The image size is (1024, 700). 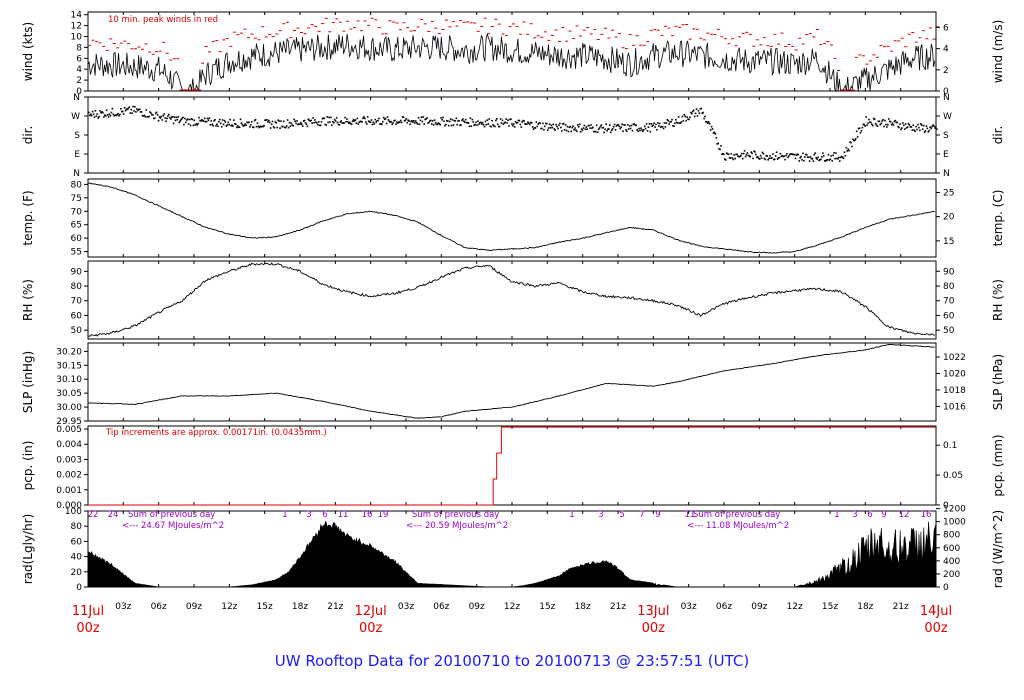 I want to click on y-tick-label: 25, so click(x=948, y=193).